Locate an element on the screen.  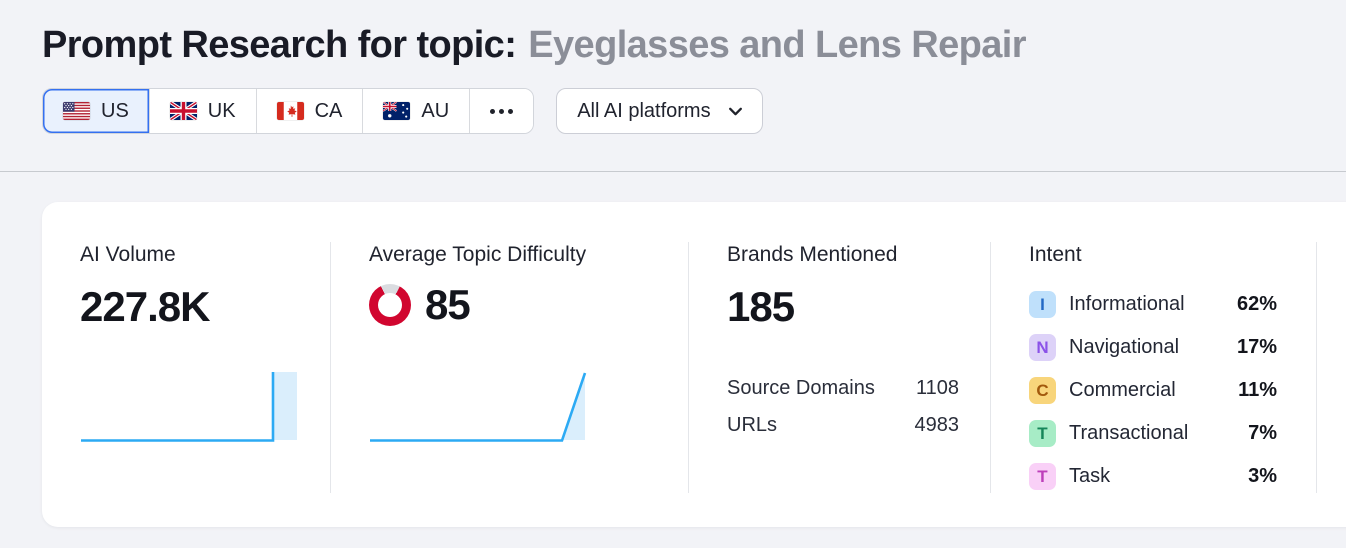
difficulty-gauge-icon is located at coordinates (390, 305).